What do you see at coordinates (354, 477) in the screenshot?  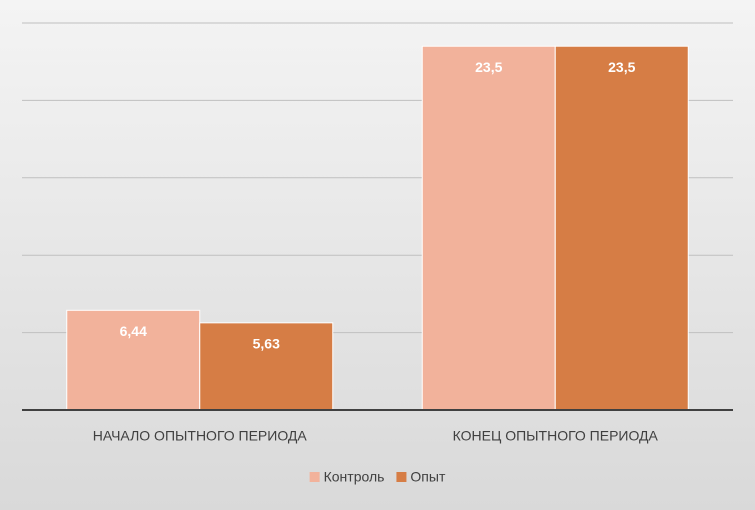 I see `legend-label: Контроль` at bounding box center [354, 477].